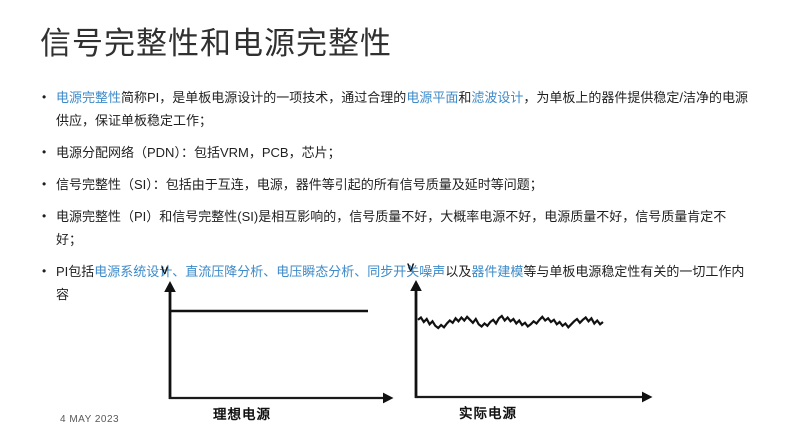 The width and height of the screenshot is (785, 443). Describe the element at coordinates (497, 97) in the screenshot. I see `inline-link: 滤波设计` at that location.